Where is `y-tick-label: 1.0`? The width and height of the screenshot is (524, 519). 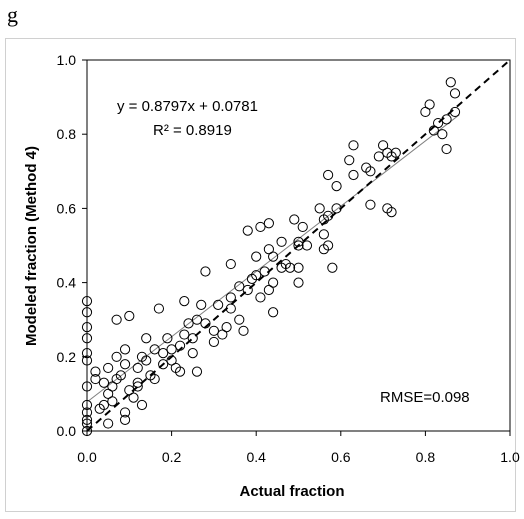 y-tick-label: 1.0 is located at coordinates (67, 60).